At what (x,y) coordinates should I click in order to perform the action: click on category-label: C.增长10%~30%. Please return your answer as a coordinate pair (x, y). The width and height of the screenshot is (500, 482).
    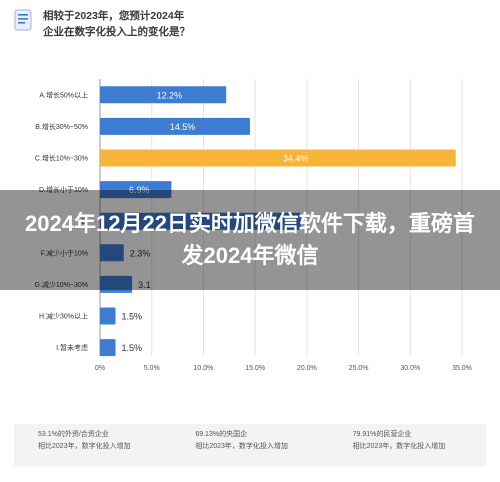
    Looking at the image, I should click on (61, 158).